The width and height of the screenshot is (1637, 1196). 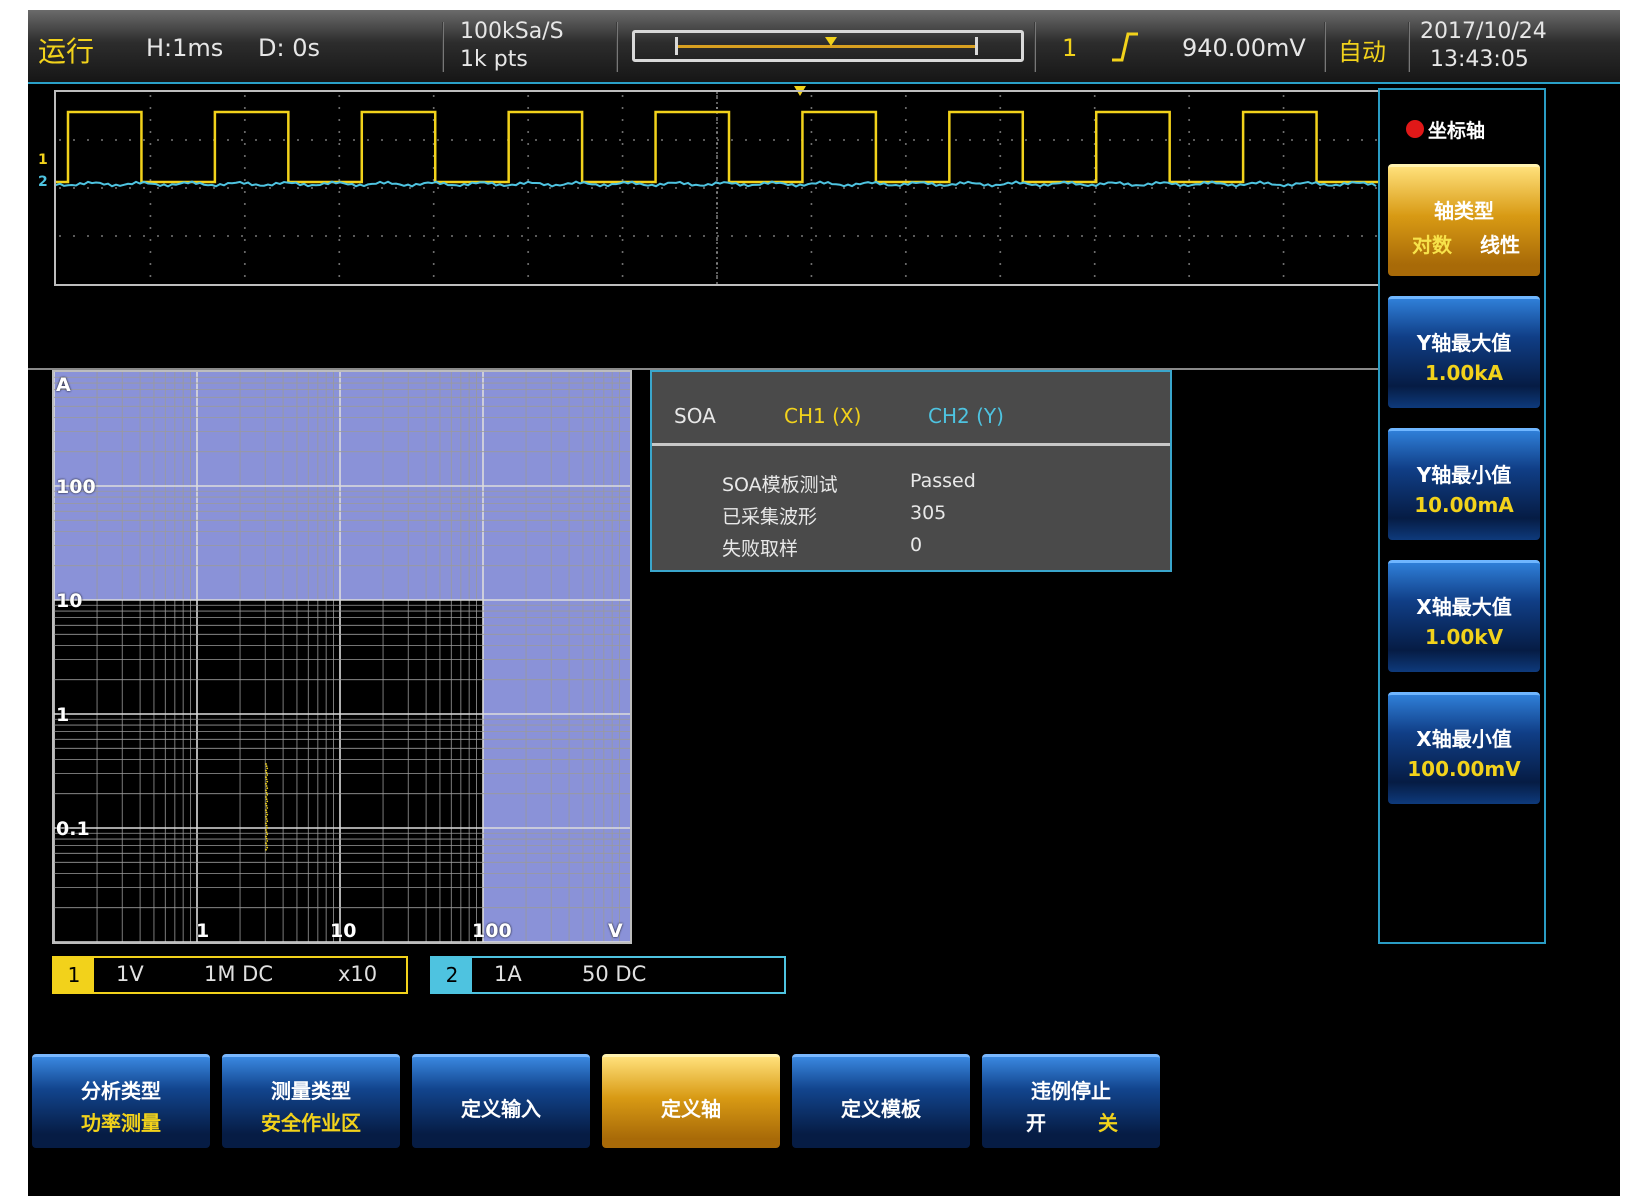 I want to click on violation-stop-button: 违例停止 开 关, so click(x=1071, y=1101).